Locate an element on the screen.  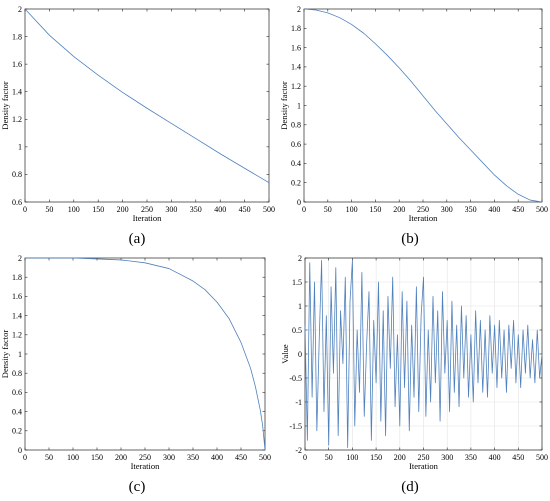
y-tick-label: 0.5 is located at coordinates (297, 330).